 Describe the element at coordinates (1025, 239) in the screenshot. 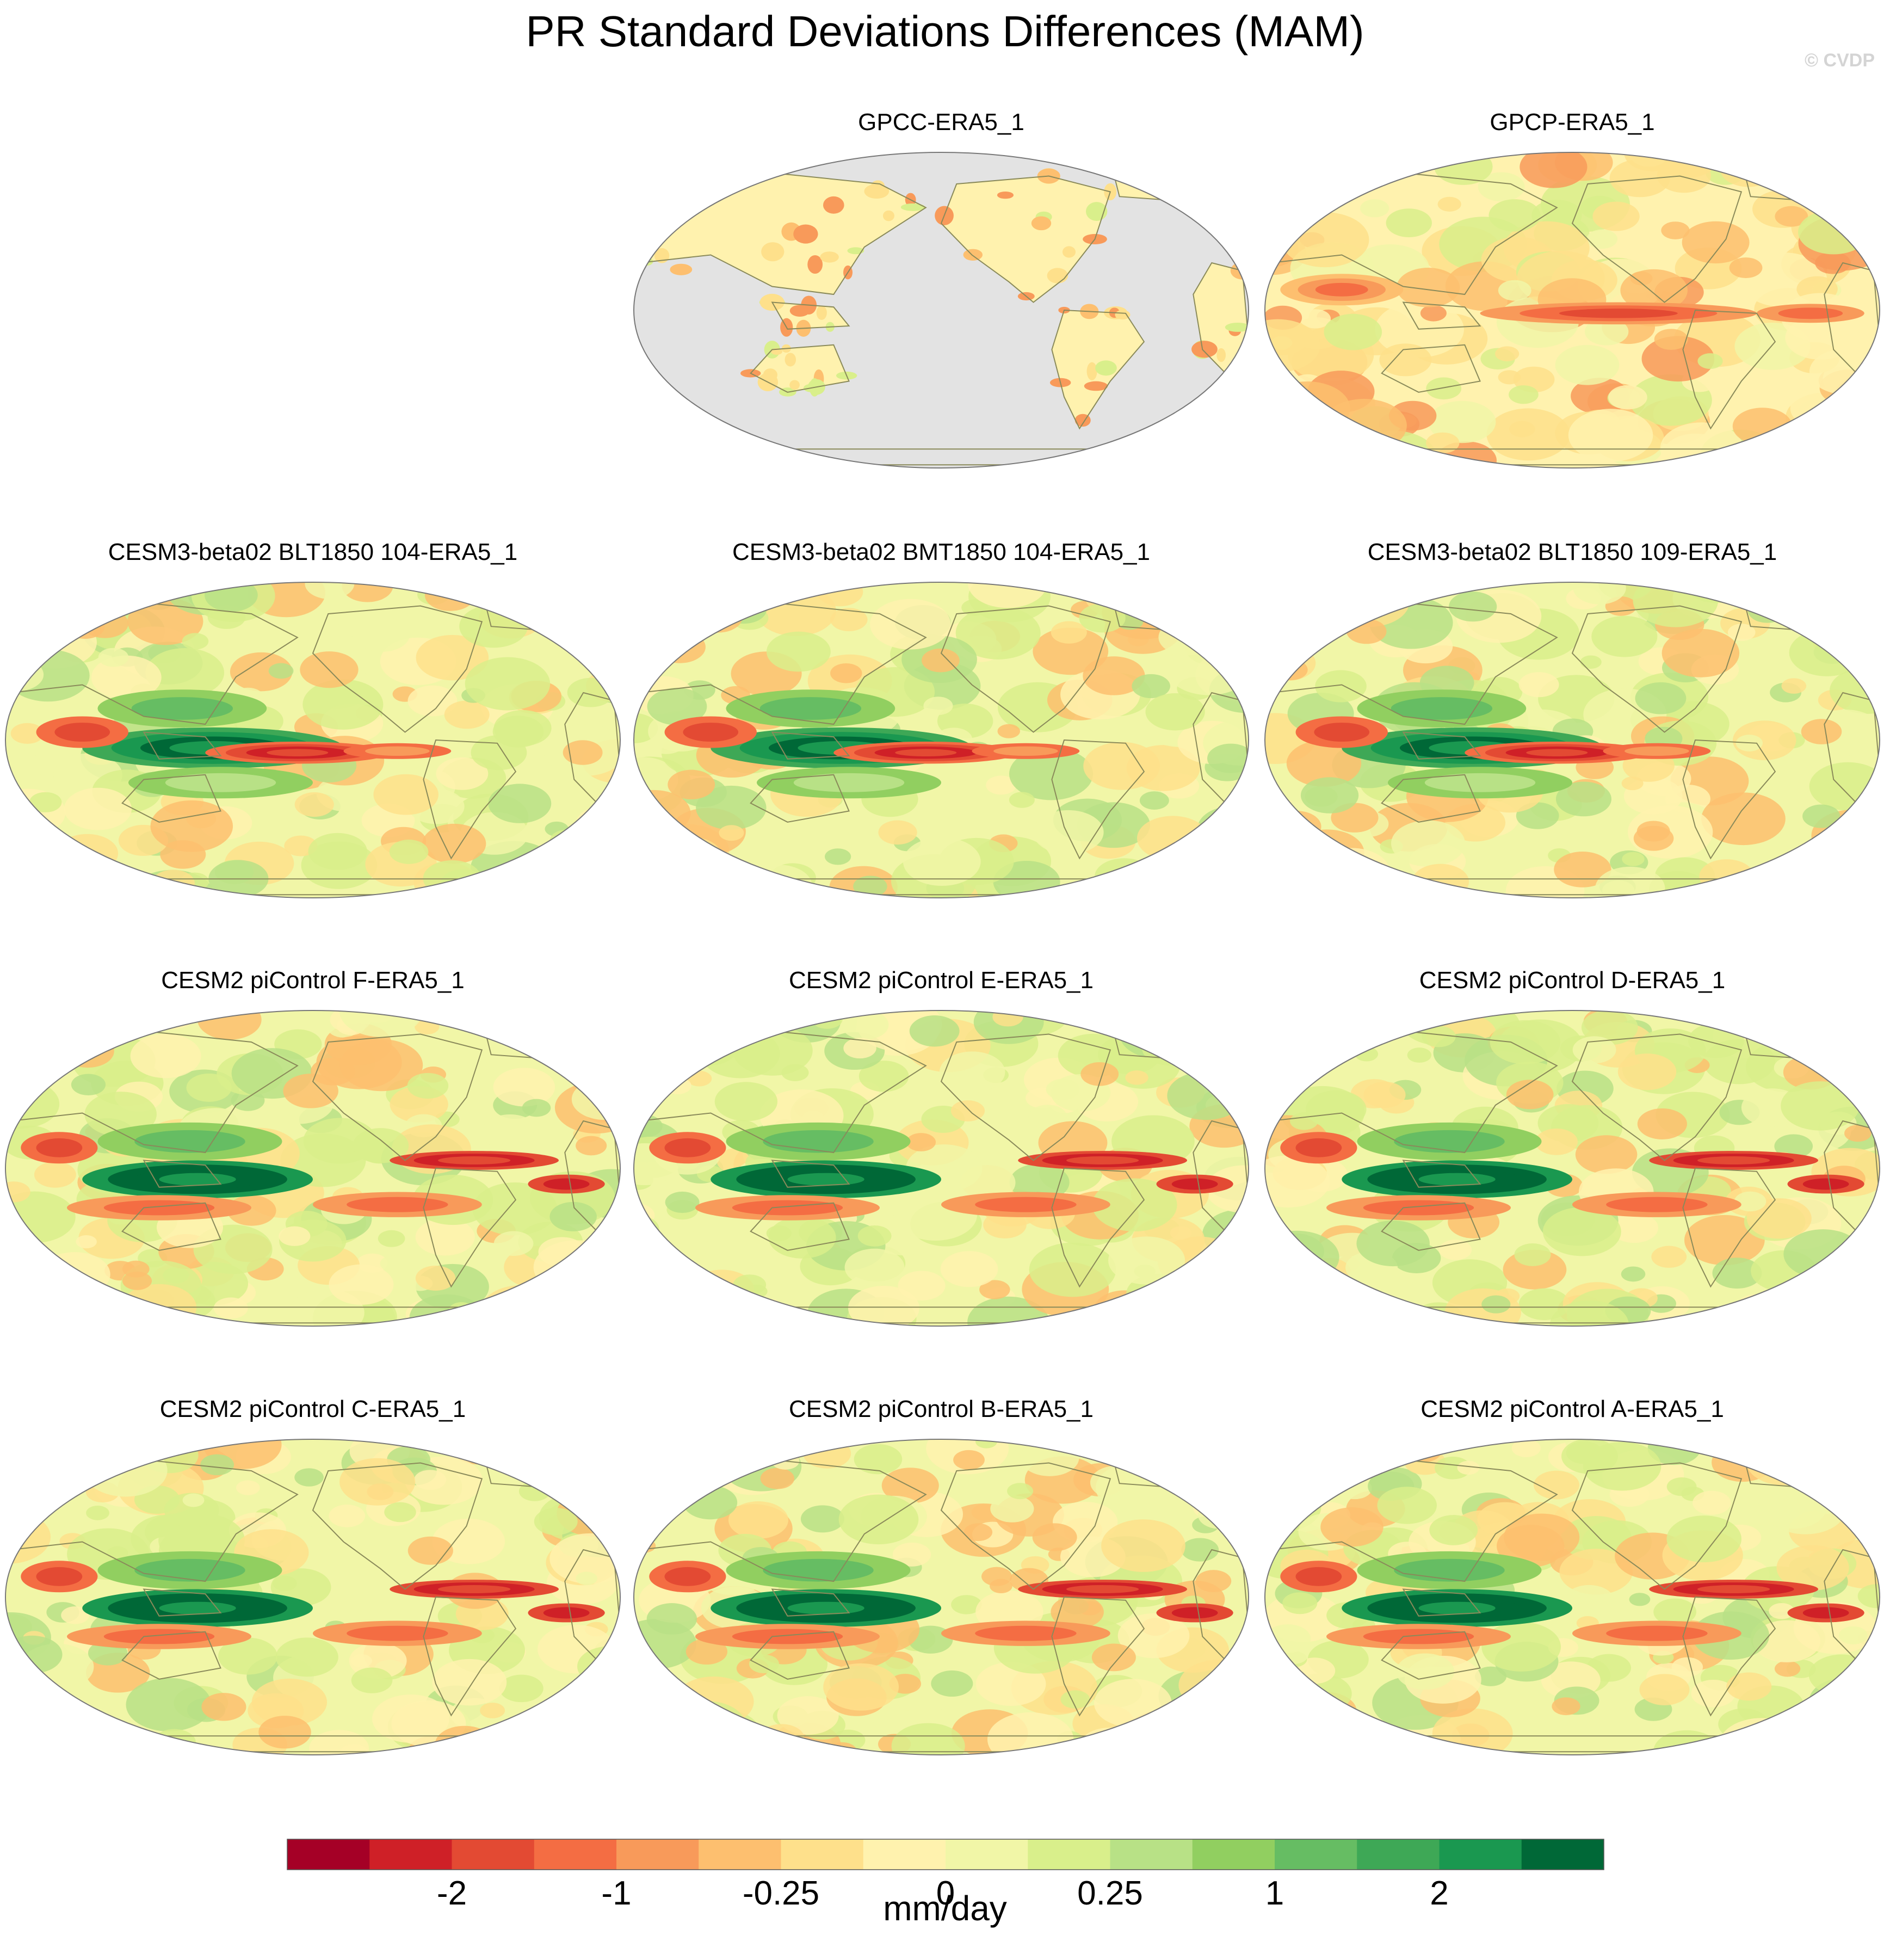

I see `land-north-america` at that location.